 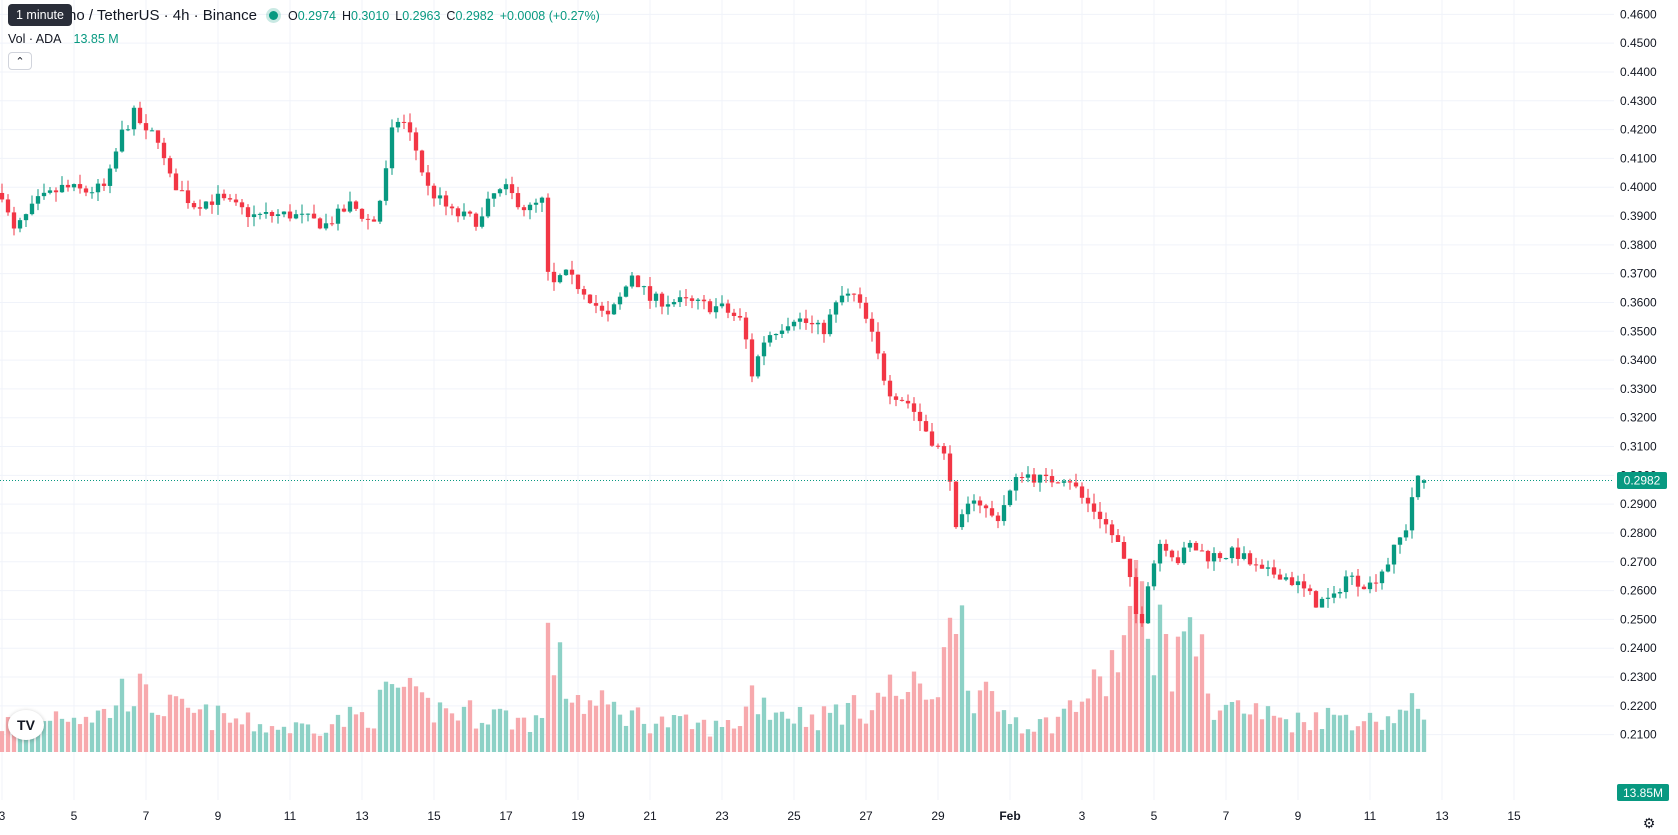 I want to click on volume-label: Vol · ADA, so click(x=35, y=39).